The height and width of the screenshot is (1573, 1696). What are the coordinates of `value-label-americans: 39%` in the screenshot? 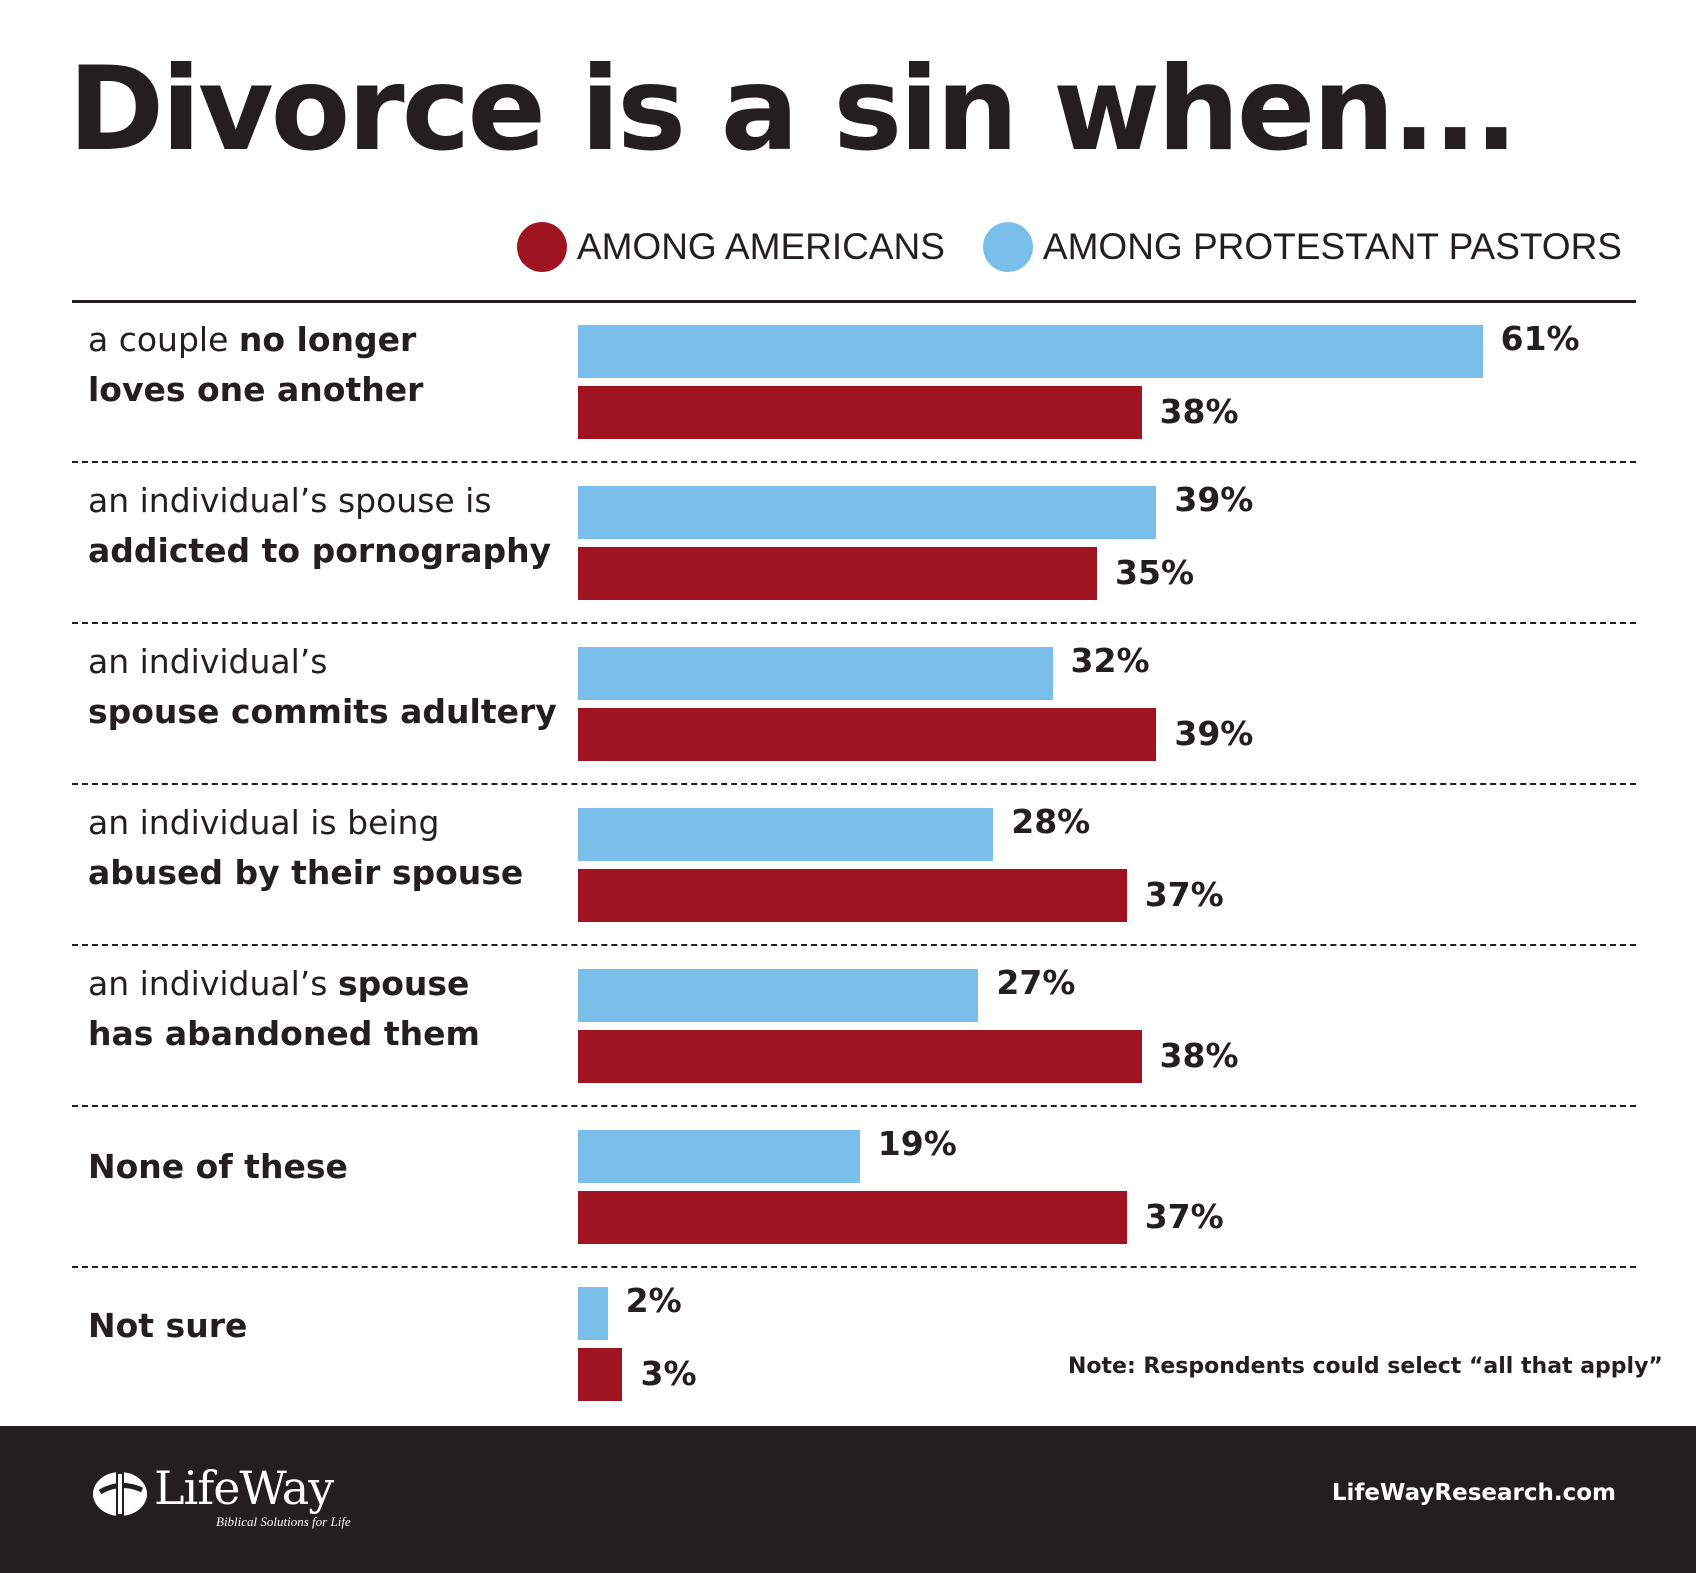 It's located at (1214, 733).